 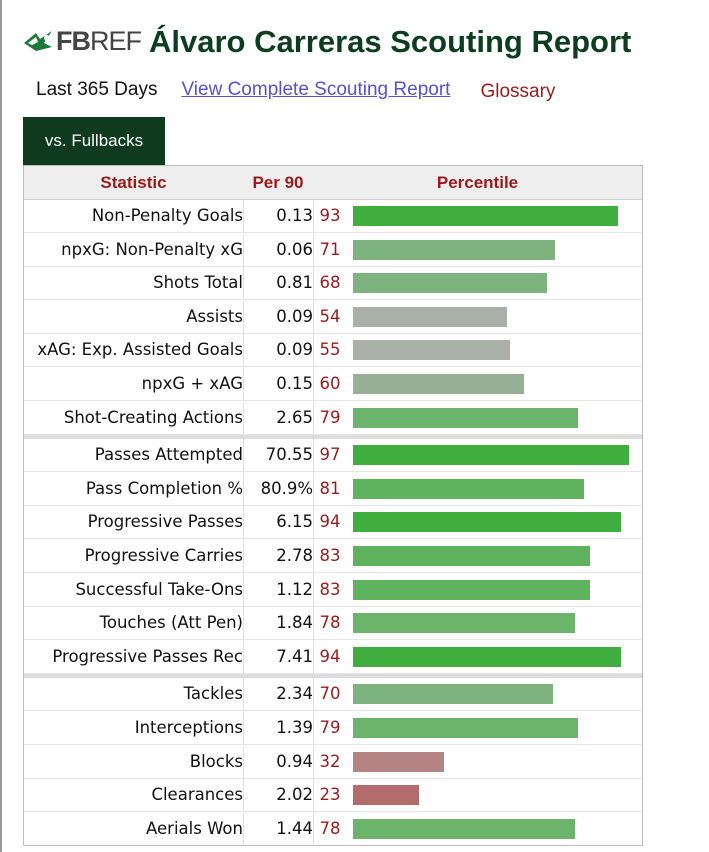 What do you see at coordinates (167, 215) in the screenshot?
I see `stat-label: Non-Penalty Goals` at bounding box center [167, 215].